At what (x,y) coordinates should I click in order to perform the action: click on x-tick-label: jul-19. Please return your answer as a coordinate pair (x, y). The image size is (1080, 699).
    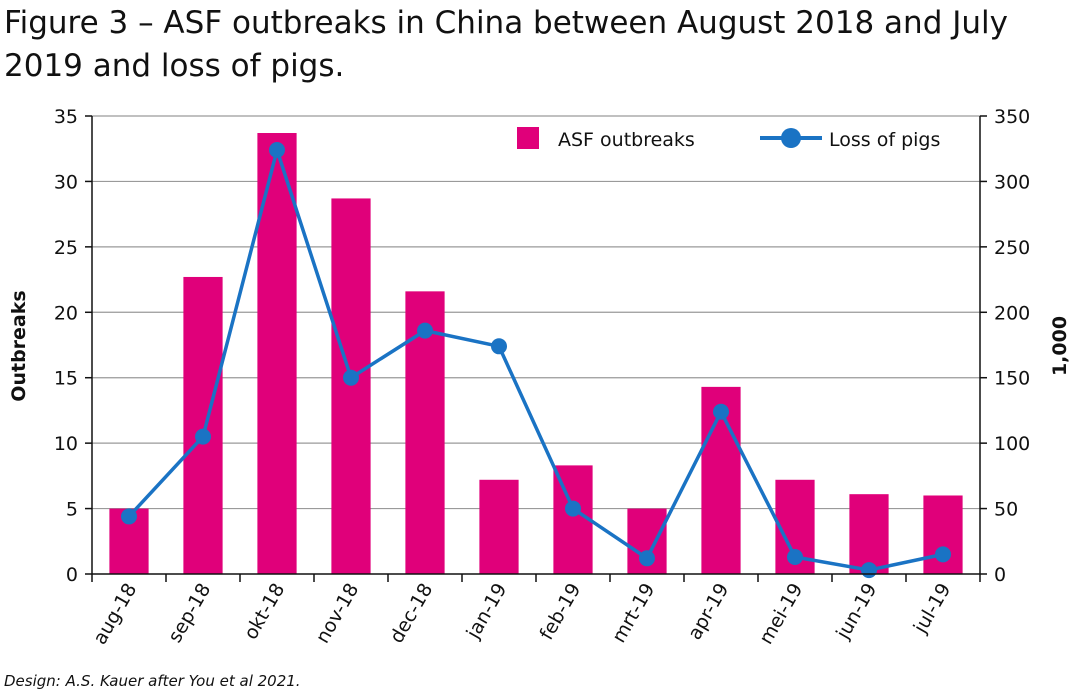
    Looking at the image, I should click on (932, 609).